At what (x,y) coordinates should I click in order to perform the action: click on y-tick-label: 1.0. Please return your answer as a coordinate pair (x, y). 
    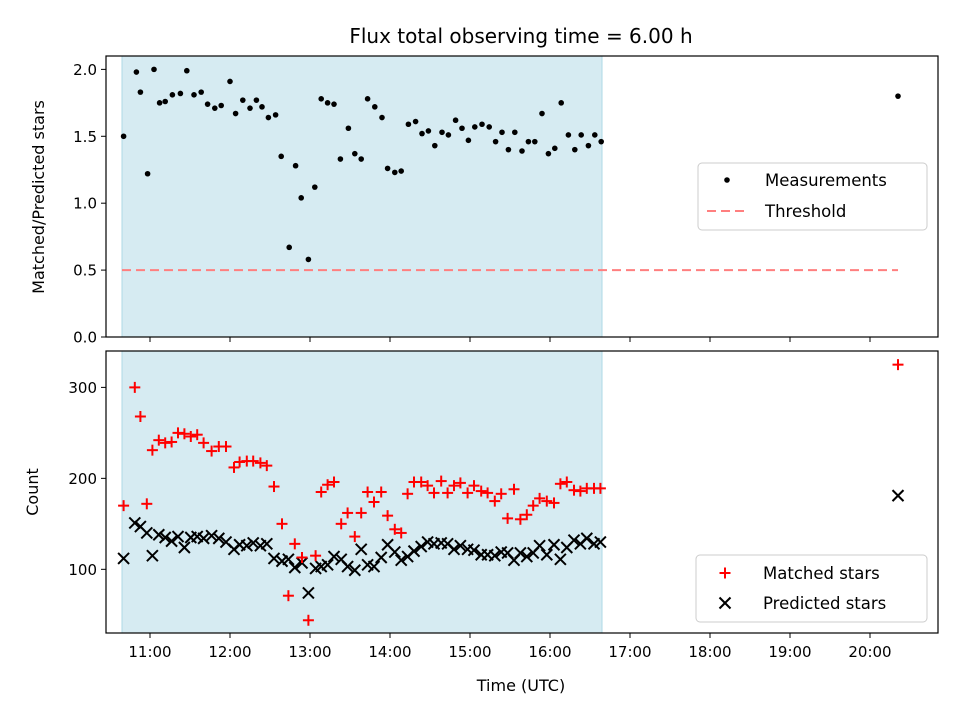
    Looking at the image, I should click on (85, 204).